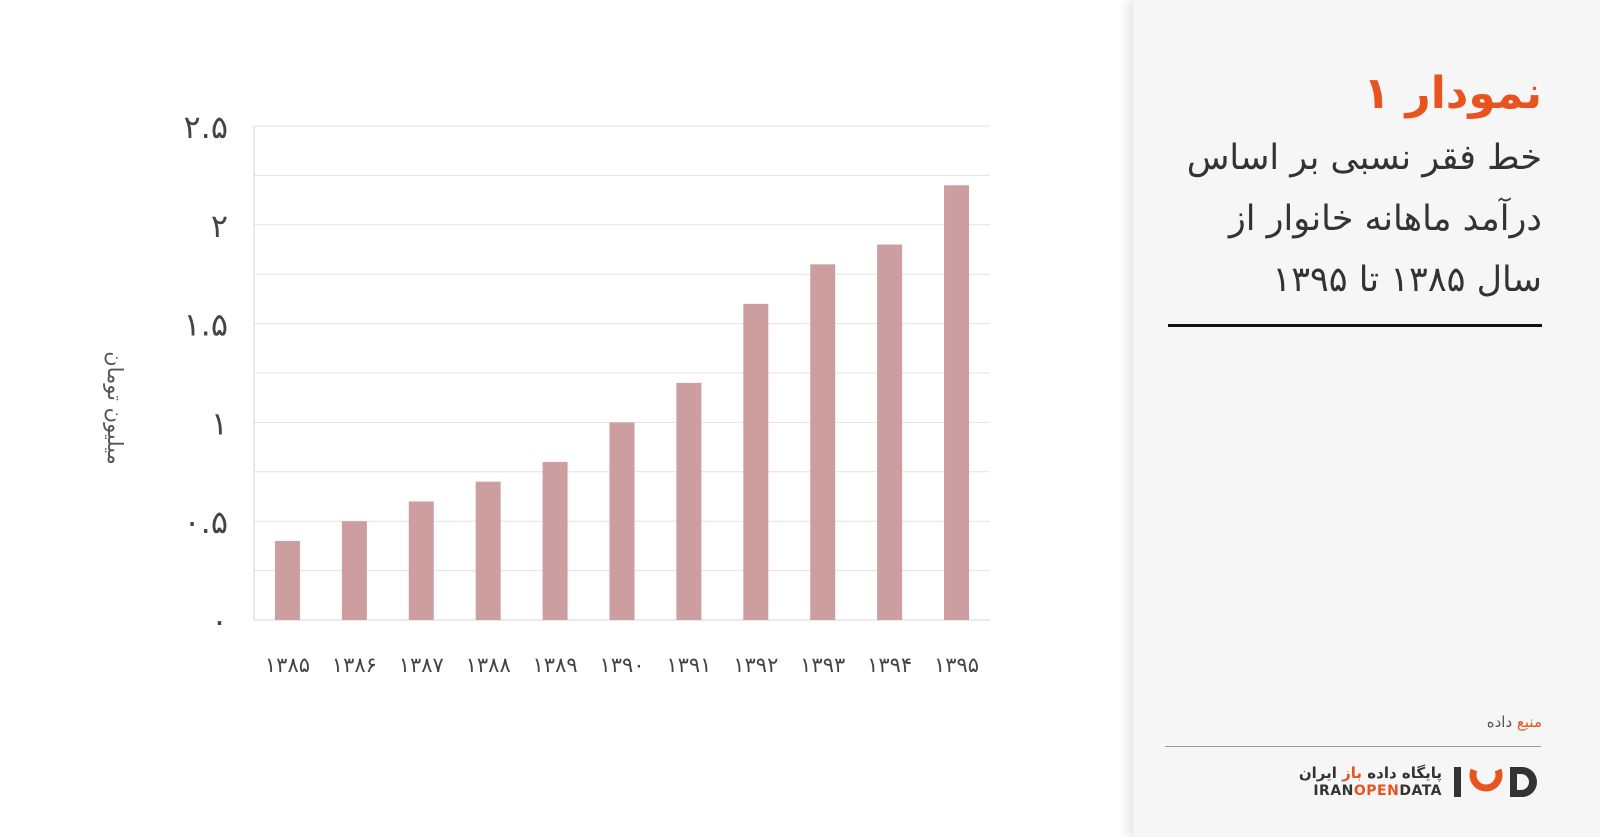  Describe the element at coordinates (205, 522) in the screenshot. I see `y-tick-label: ۰.۵` at that location.